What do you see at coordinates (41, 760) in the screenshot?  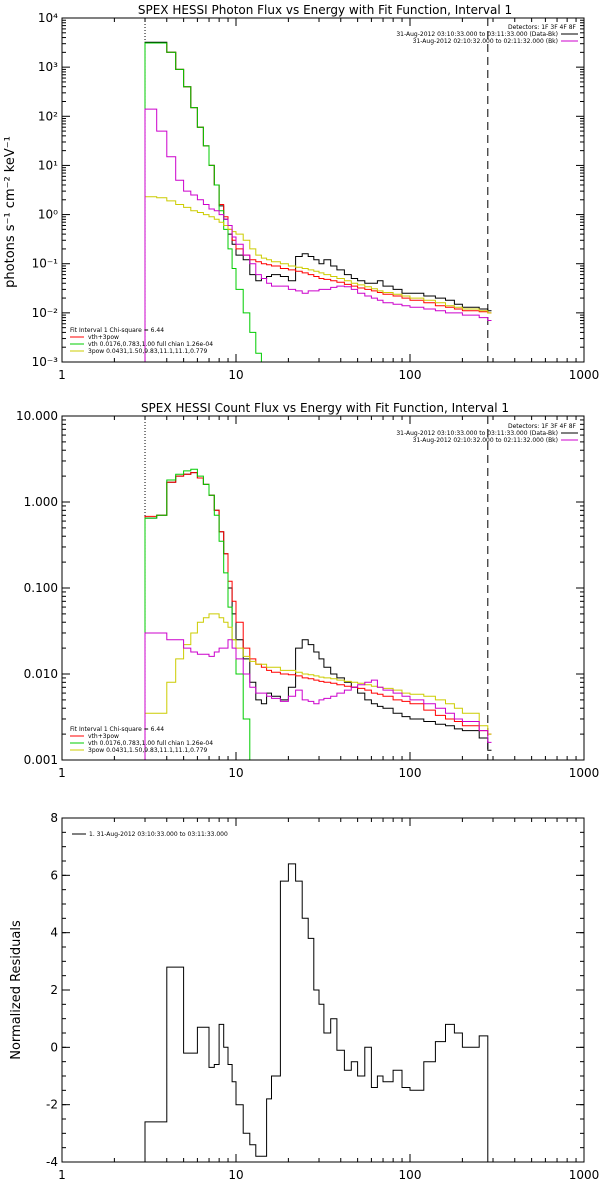 I see `y-tick-label: 0.001` at bounding box center [41, 760].